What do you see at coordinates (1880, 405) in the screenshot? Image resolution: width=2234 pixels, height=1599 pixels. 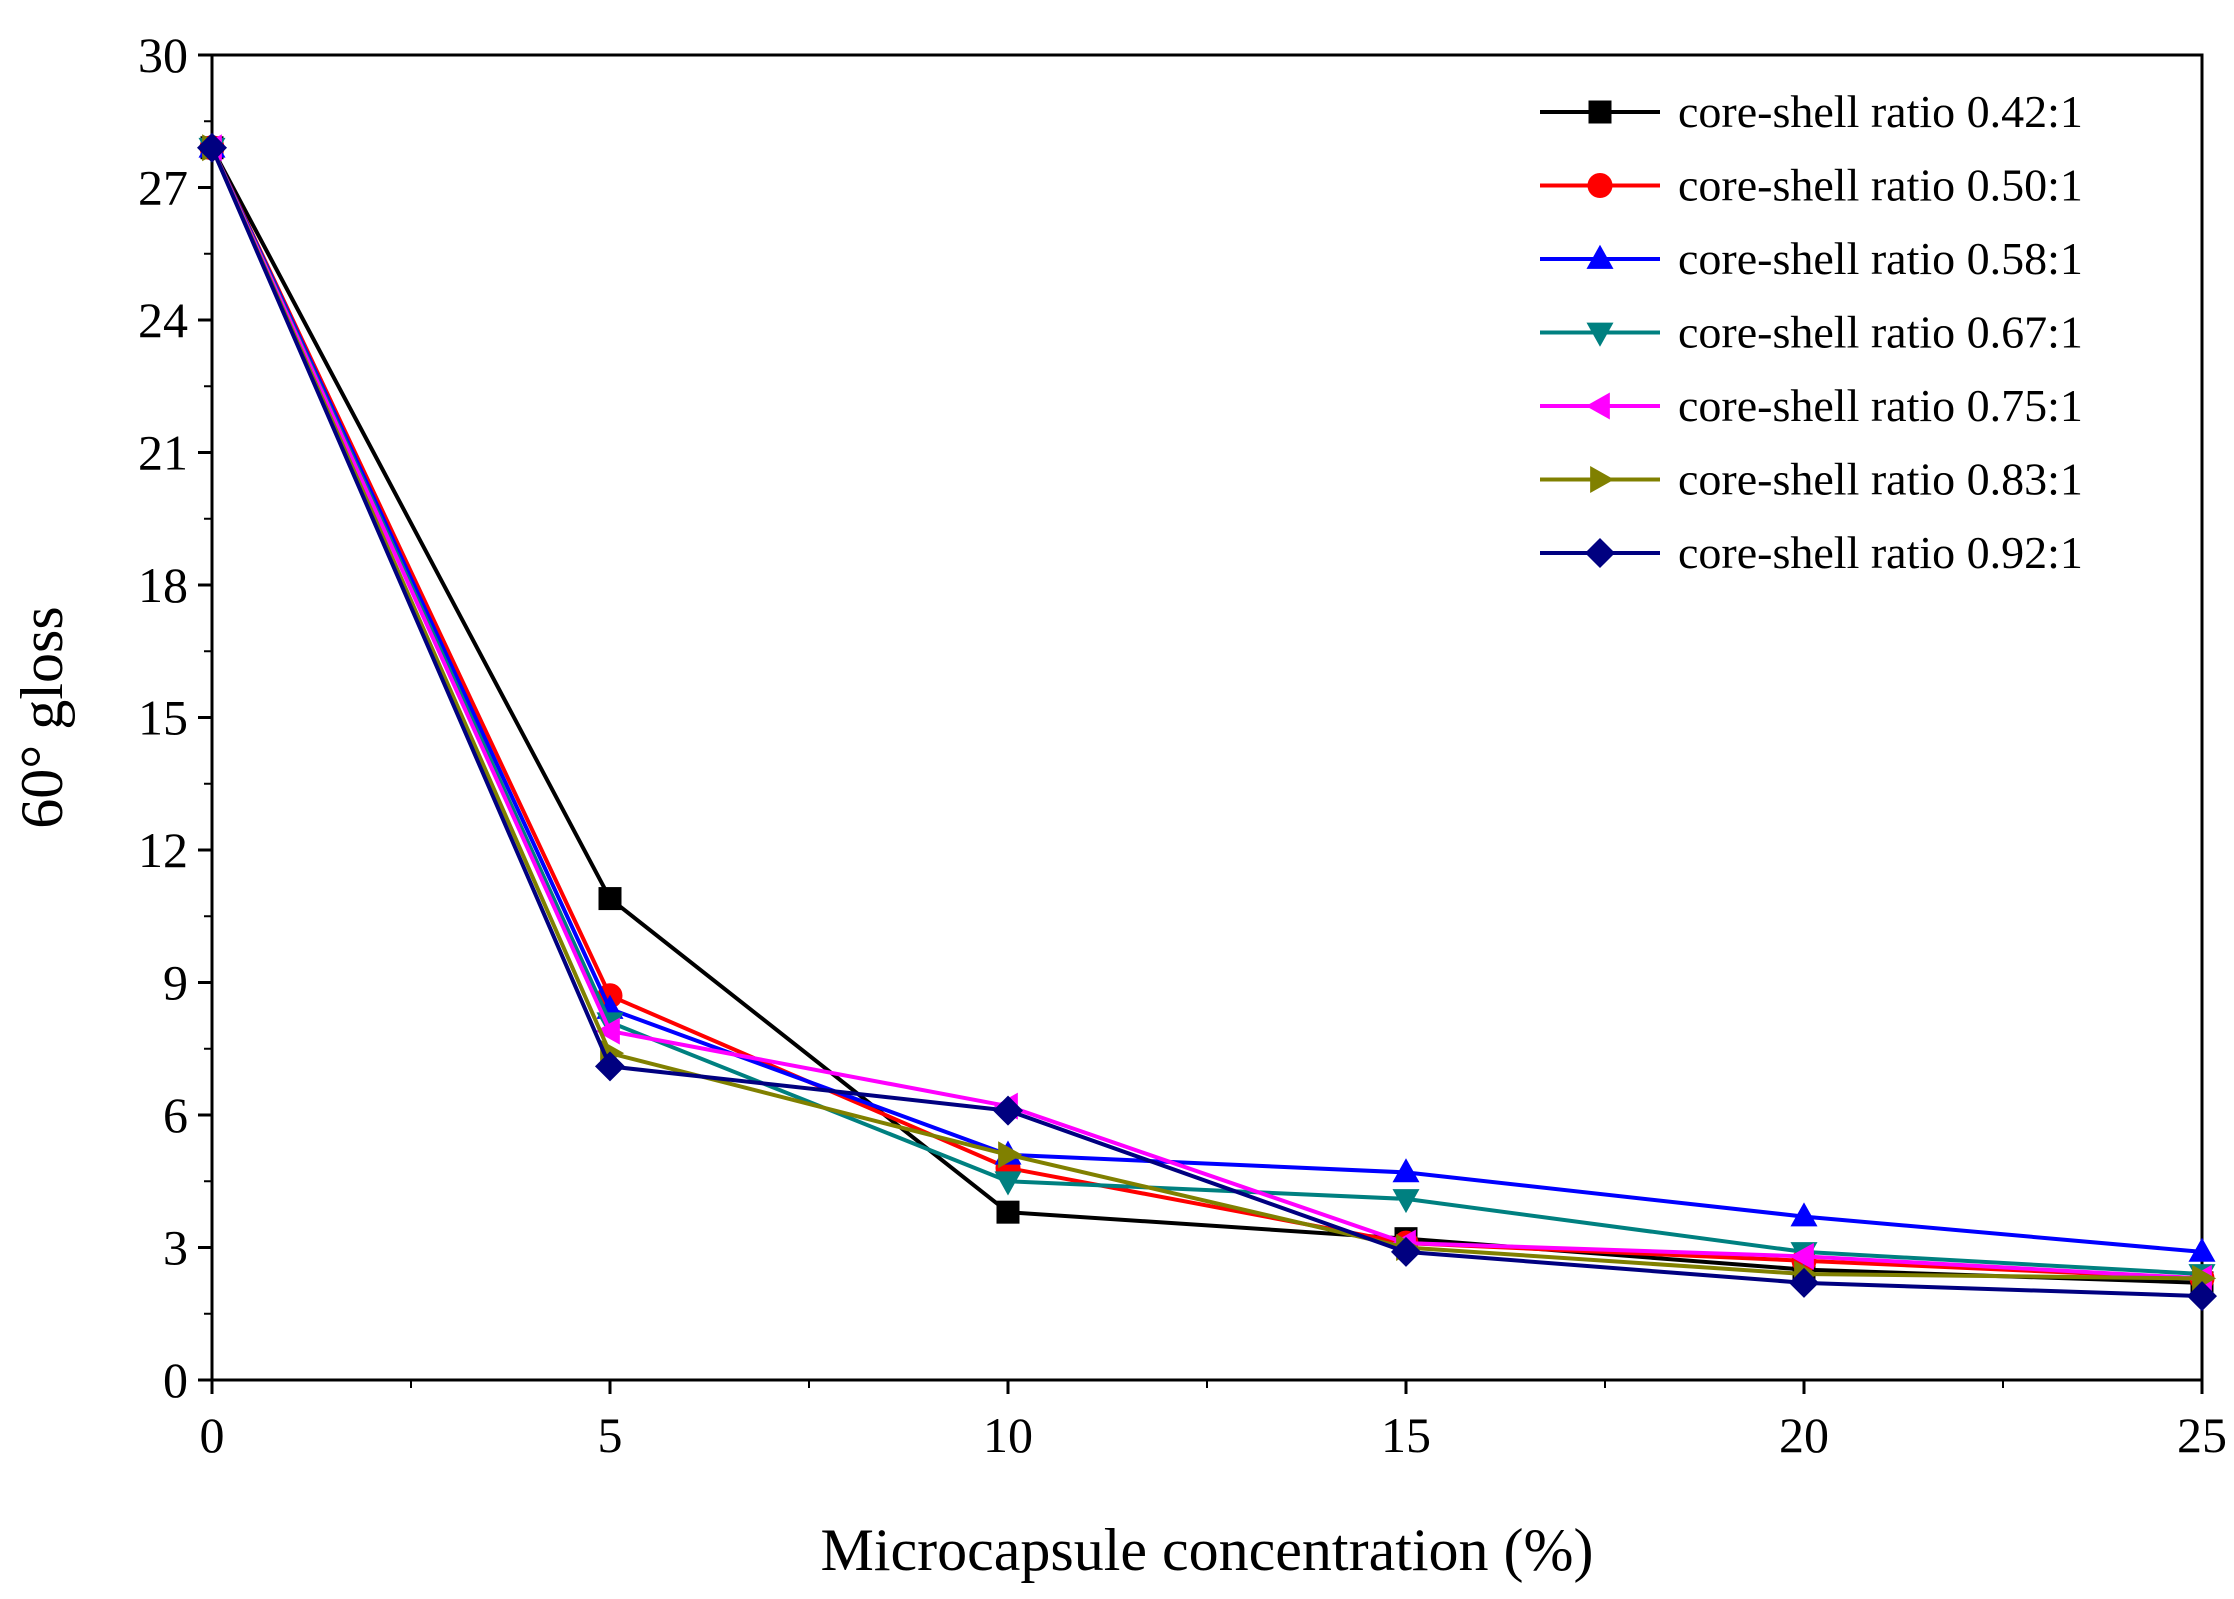 I see `legend-label: core-shell ratio 0.75:1` at bounding box center [1880, 405].